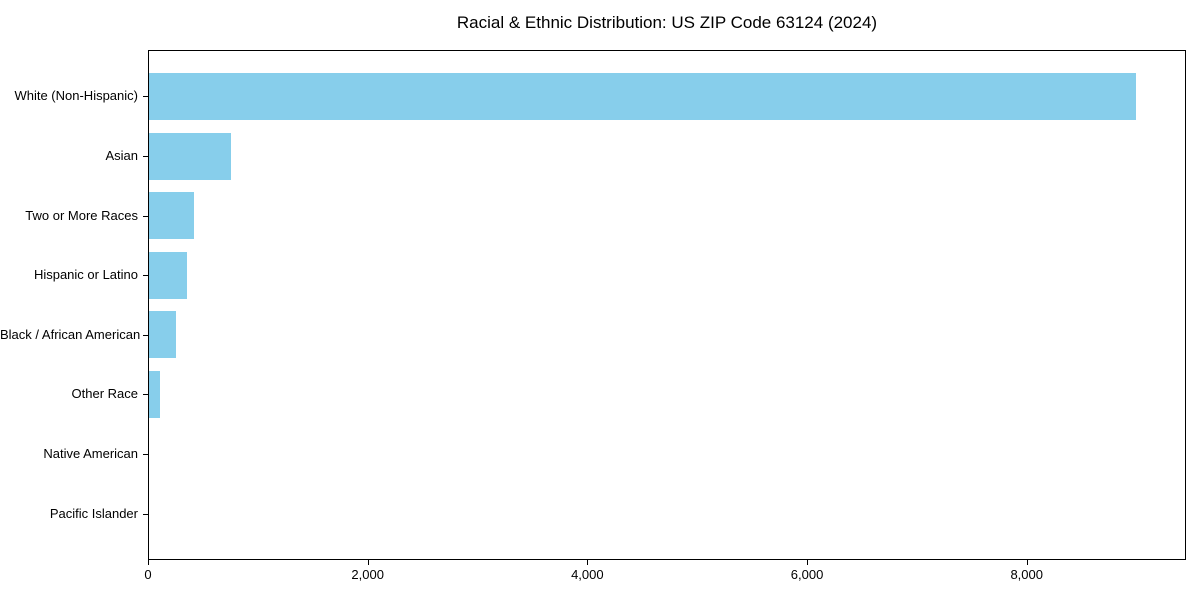 This screenshot has height=600, width=1200. What do you see at coordinates (367, 574) in the screenshot?
I see `x-tick-label-2000: 2,000` at bounding box center [367, 574].